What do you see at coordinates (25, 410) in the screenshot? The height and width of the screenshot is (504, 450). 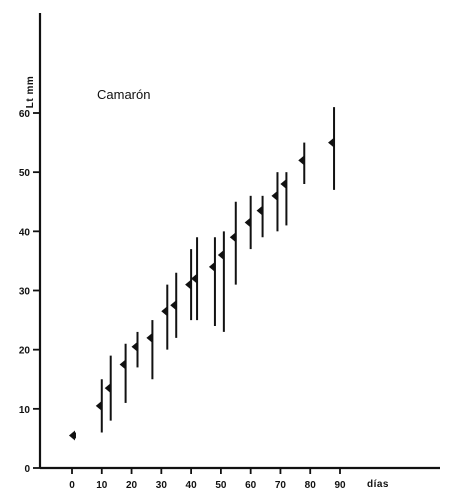 I see `y-tick-label: 10` at bounding box center [25, 410].